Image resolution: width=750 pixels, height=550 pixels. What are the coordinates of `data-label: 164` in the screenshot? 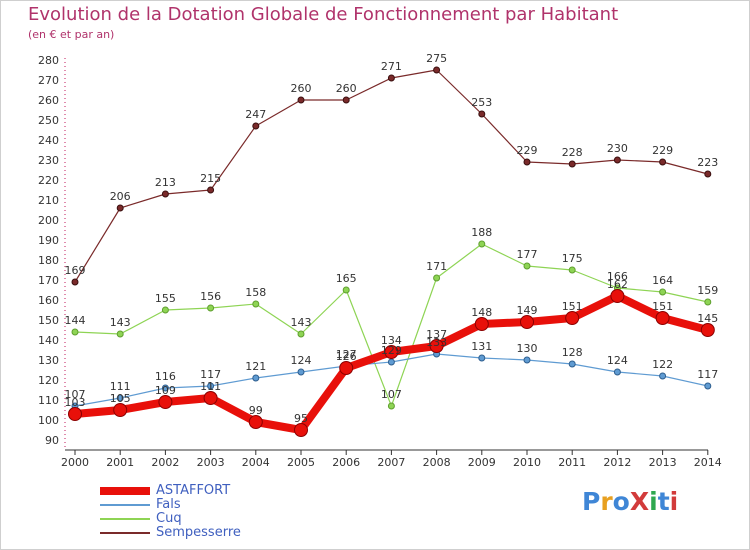 It's located at (662, 280).